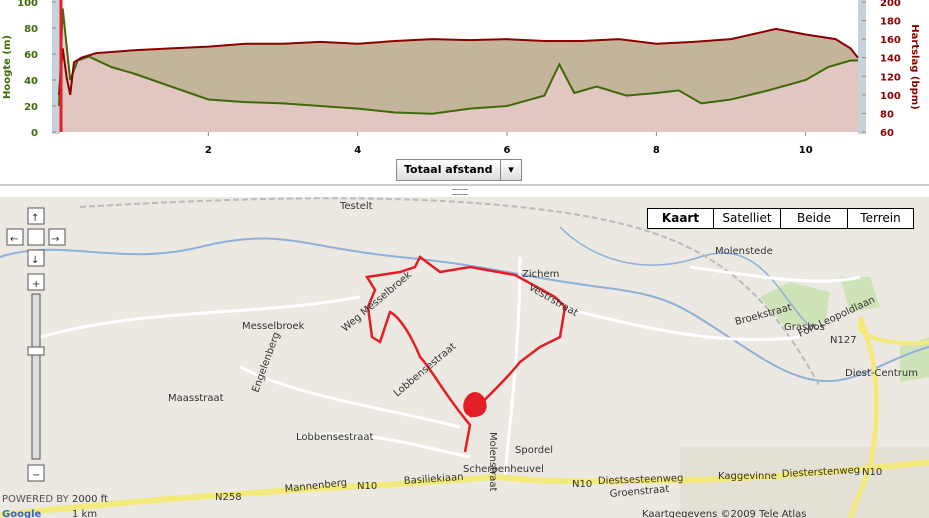 This screenshot has height=518, width=929. Describe the element at coordinates (34, 133) in the screenshot. I see `y-tick-label: 0` at that location.